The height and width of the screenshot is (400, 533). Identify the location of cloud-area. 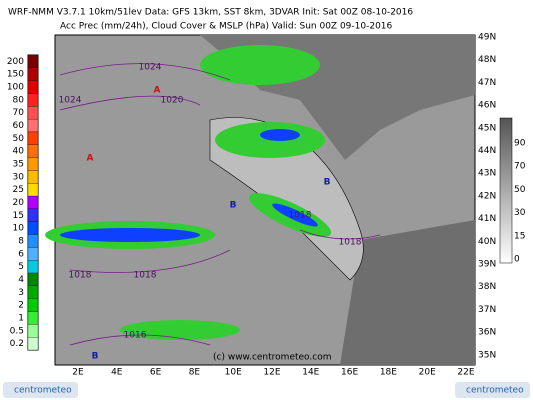
(407, 292).